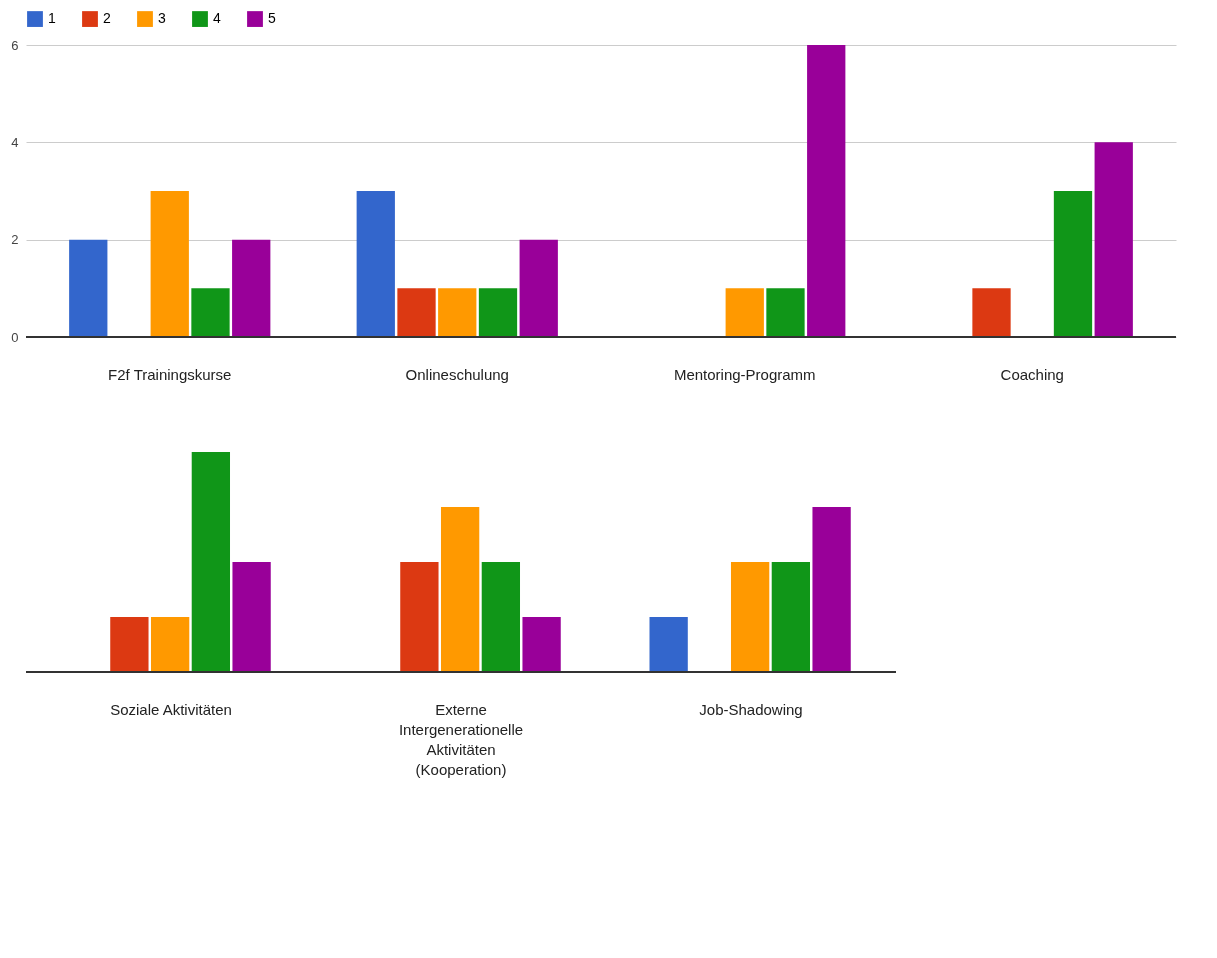 The image size is (1217, 958). What do you see at coordinates (15, 337) in the screenshot?
I see `y-tick-label: 0` at bounding box center [15, 337].